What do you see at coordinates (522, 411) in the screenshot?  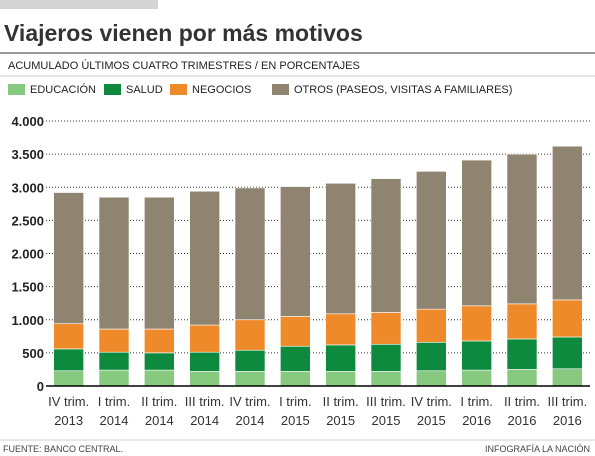 I see `x-tick-label: II trim. 2016` at bounding box center [522, 411].